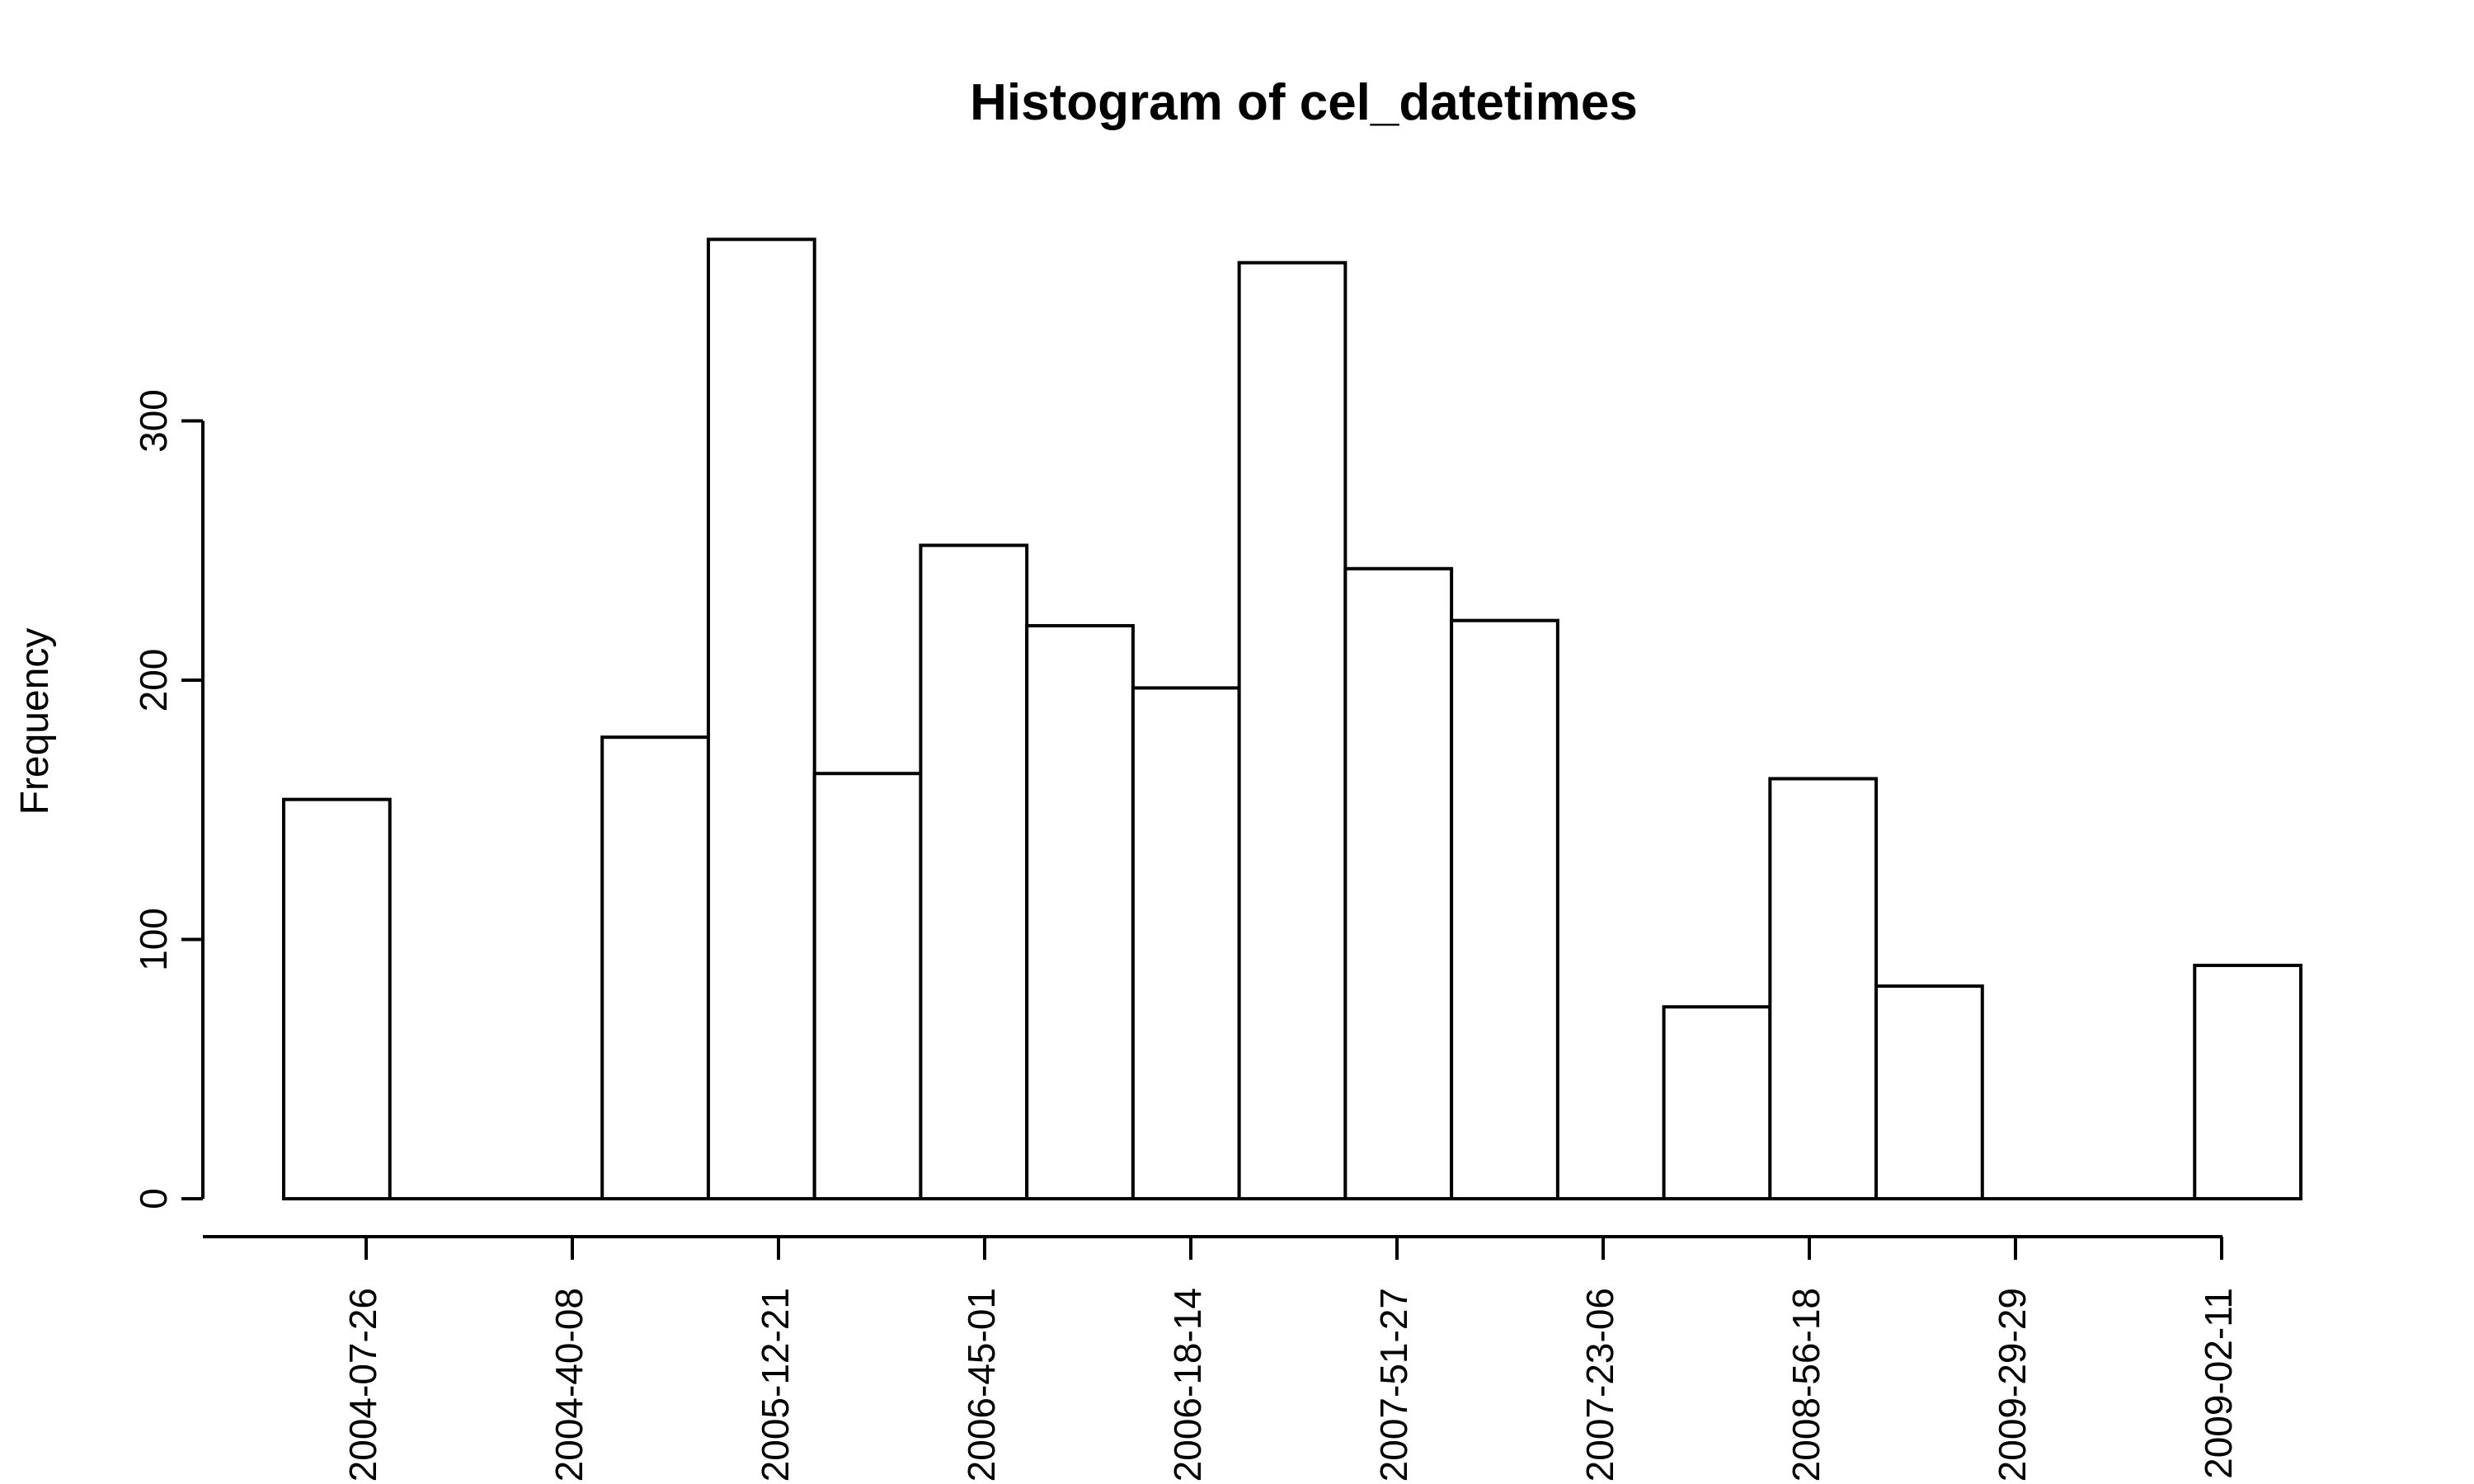 The image size is (2474, 1484). I want to click on y-tick-label: 300, so click(153, 421).